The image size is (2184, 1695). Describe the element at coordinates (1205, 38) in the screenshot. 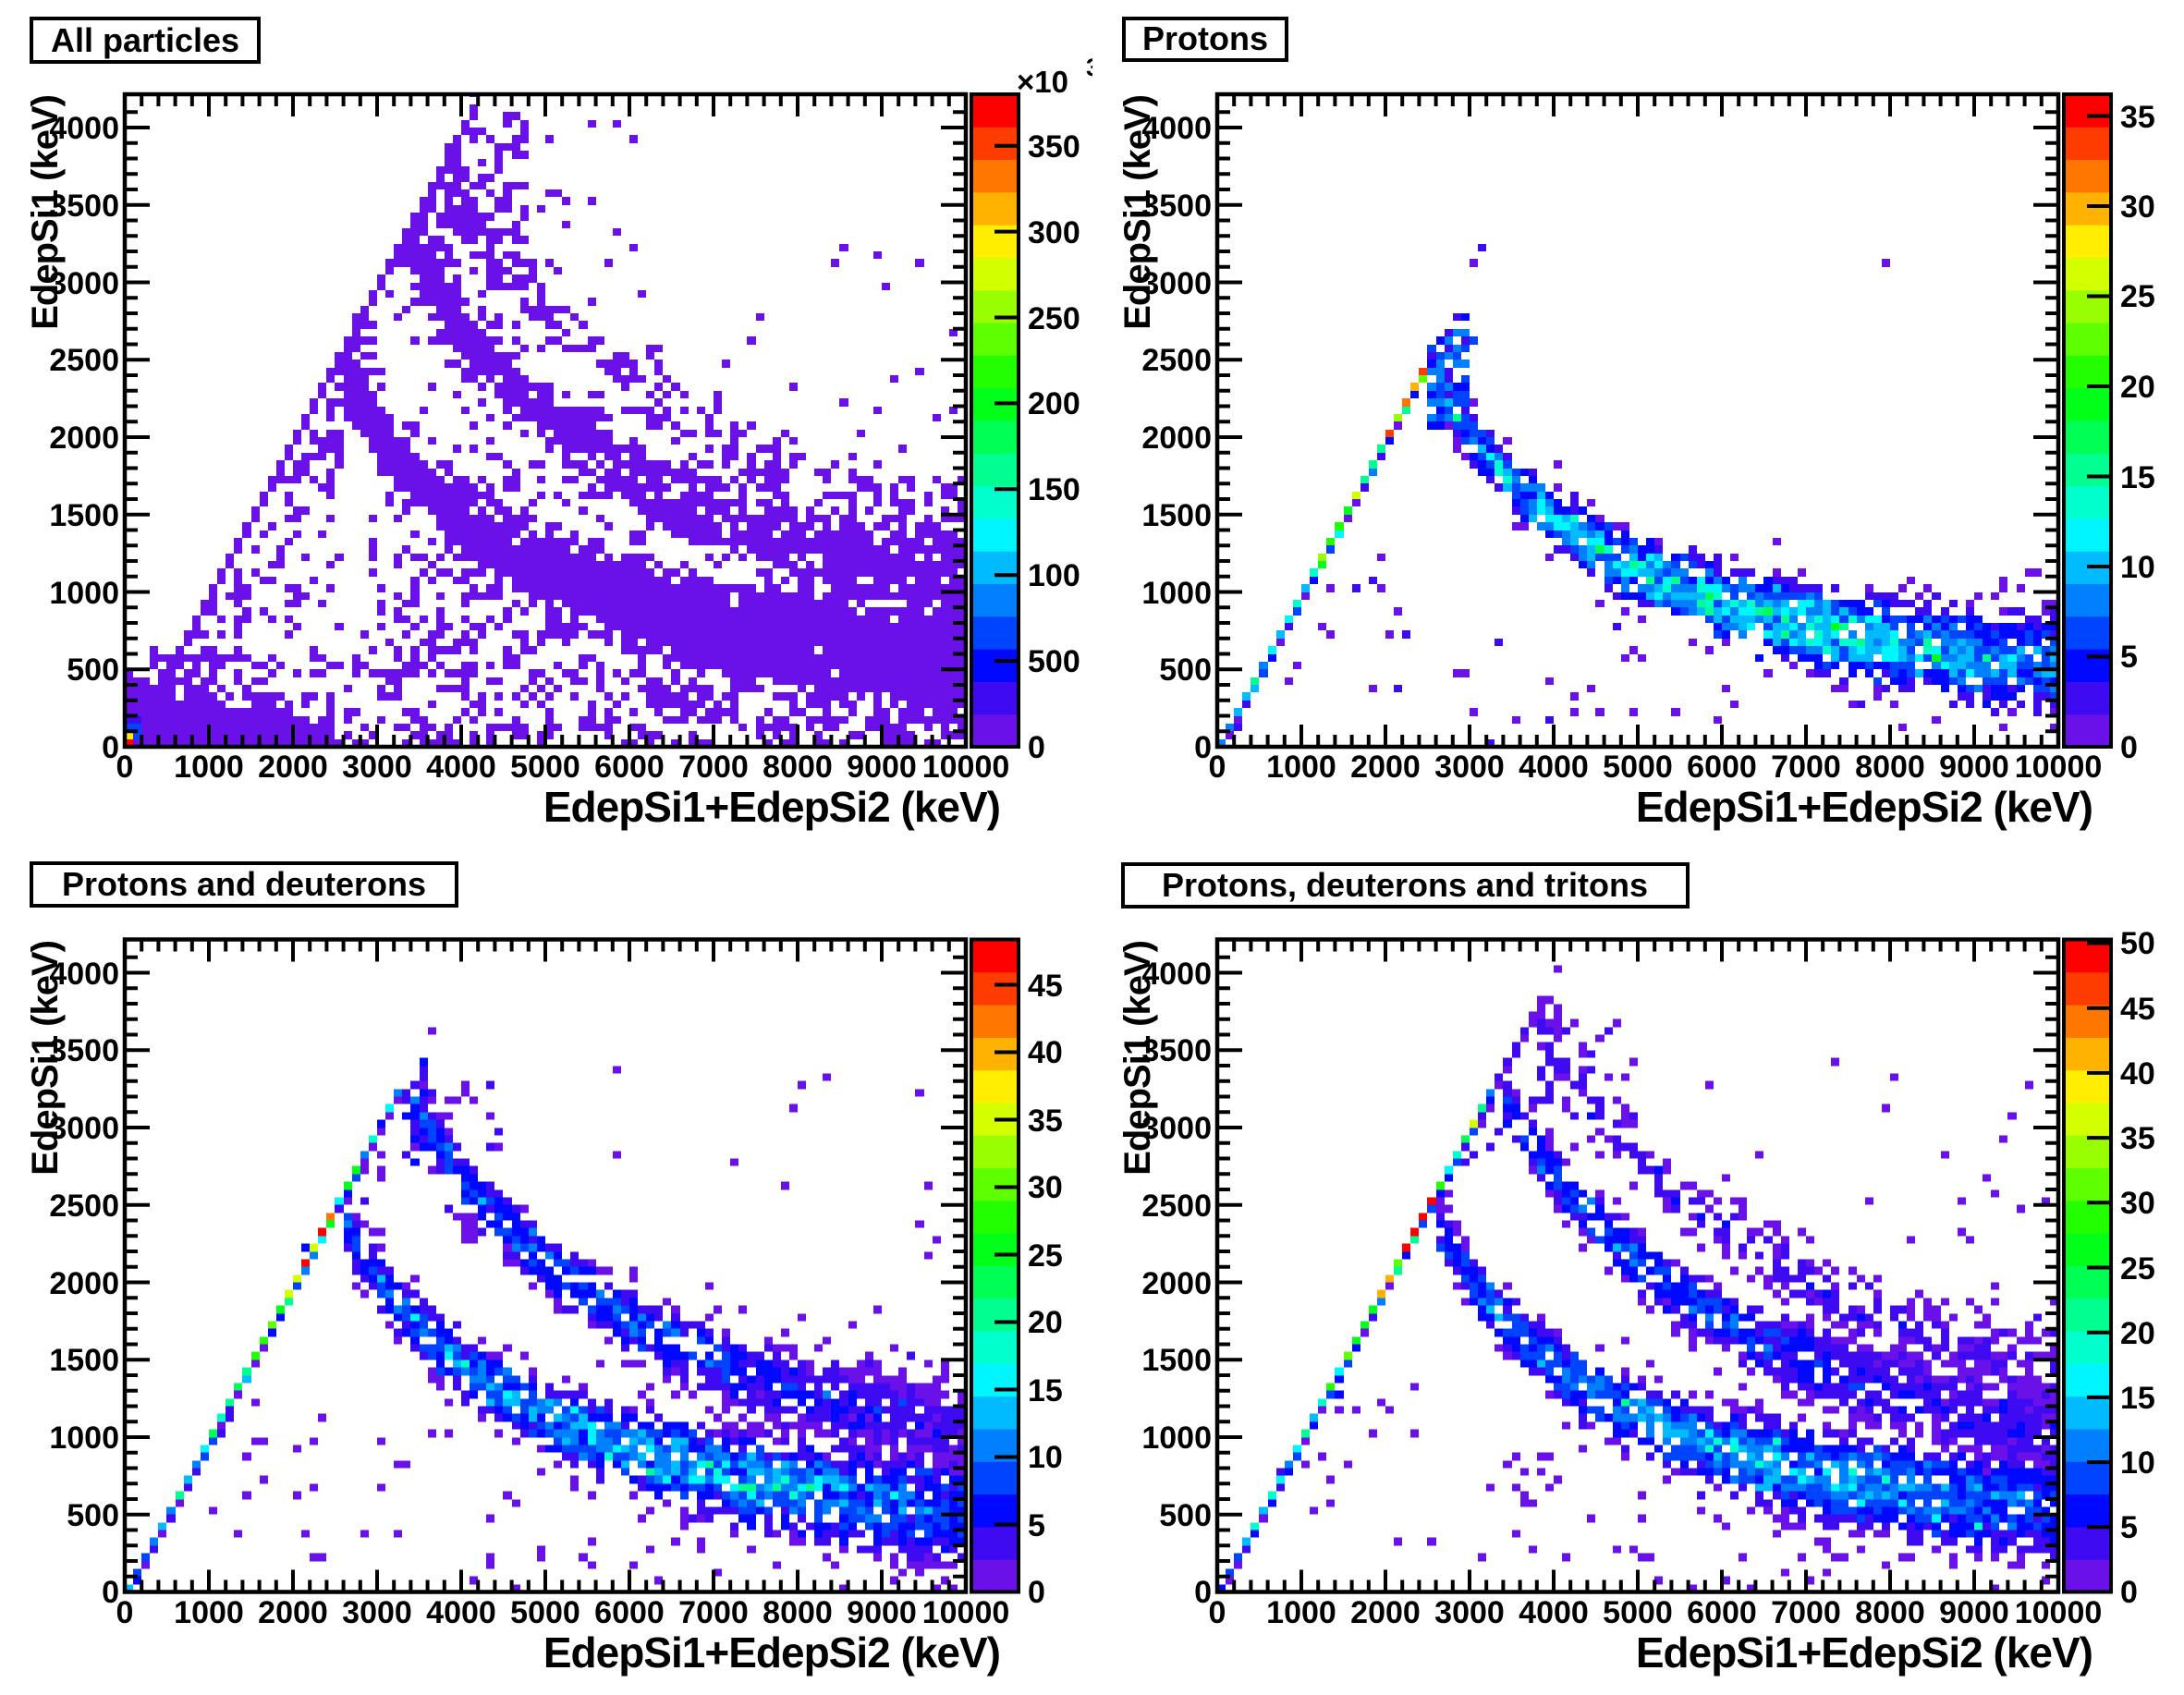

I see `svg-text: Protons` at that location.